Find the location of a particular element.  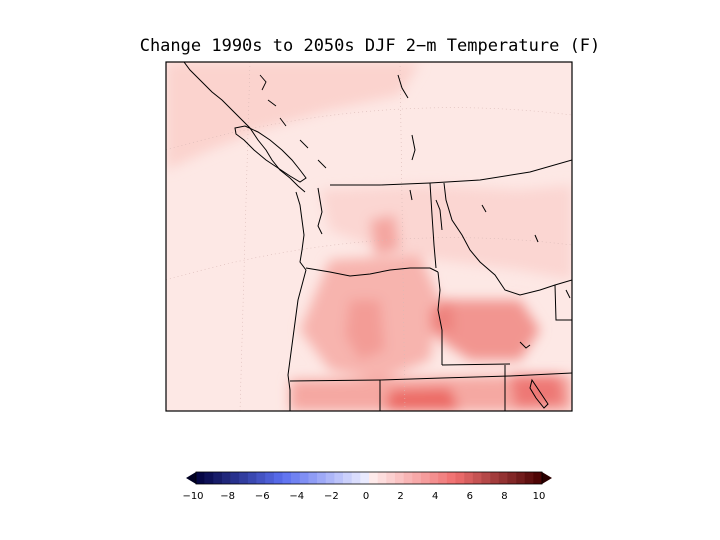

coastal-islands is located at coordinates (293, 121).